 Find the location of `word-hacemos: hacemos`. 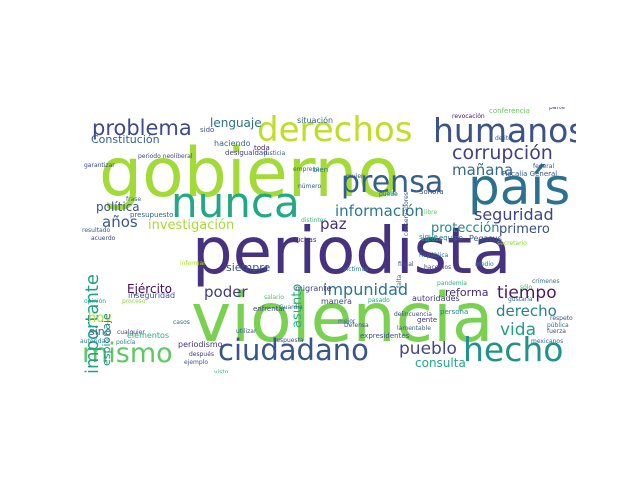

word-hacemos: hacemos is located at coordinates (438, 267).